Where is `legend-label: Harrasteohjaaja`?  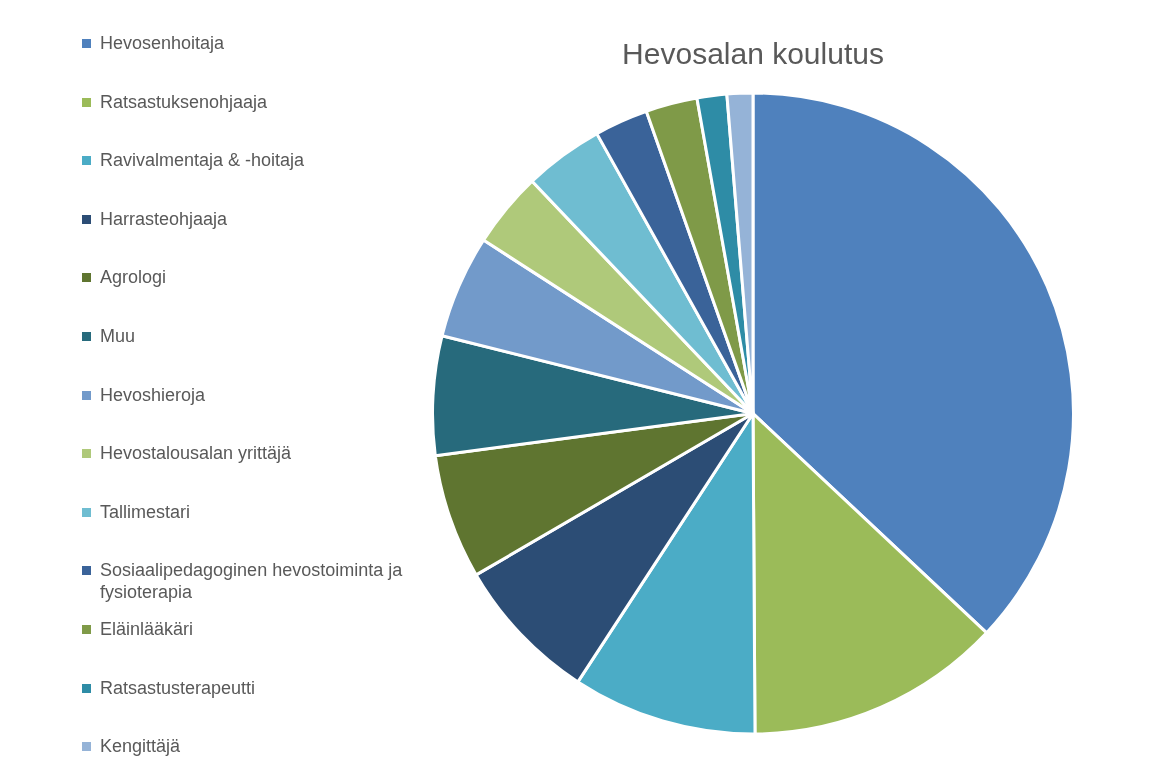 legend-label: Harrasteohjaaja is located at coordinates (164, 218).